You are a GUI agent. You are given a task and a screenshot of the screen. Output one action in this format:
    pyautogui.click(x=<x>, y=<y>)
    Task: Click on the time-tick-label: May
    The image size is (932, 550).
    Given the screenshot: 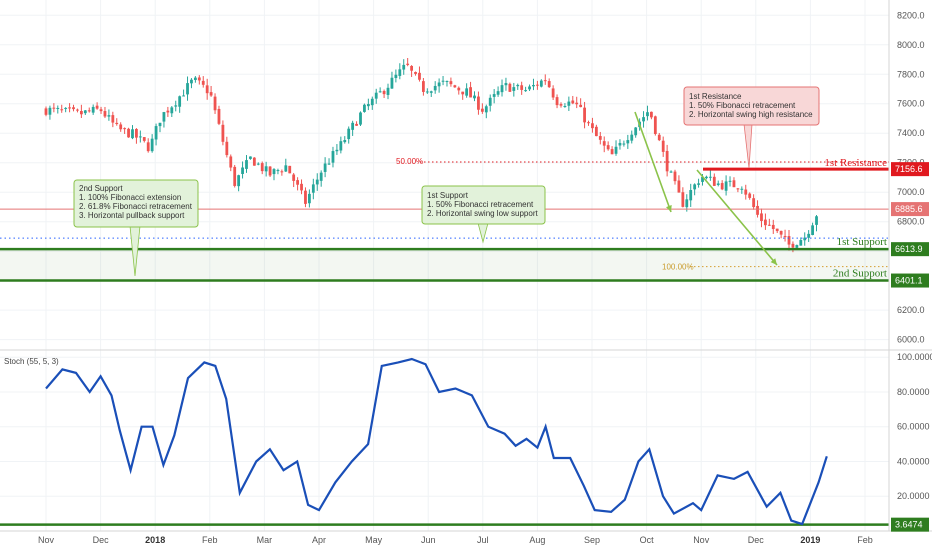 What is the action you would take?
    pyautogui.click(x=374, y=540)
    